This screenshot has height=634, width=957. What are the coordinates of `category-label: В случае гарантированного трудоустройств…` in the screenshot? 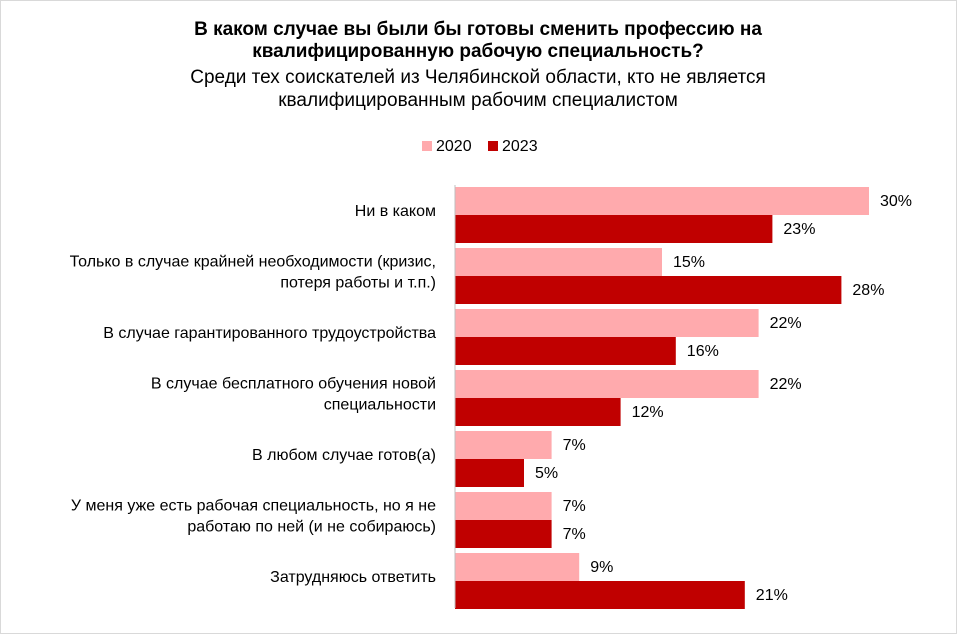 It's located at (269, 333).